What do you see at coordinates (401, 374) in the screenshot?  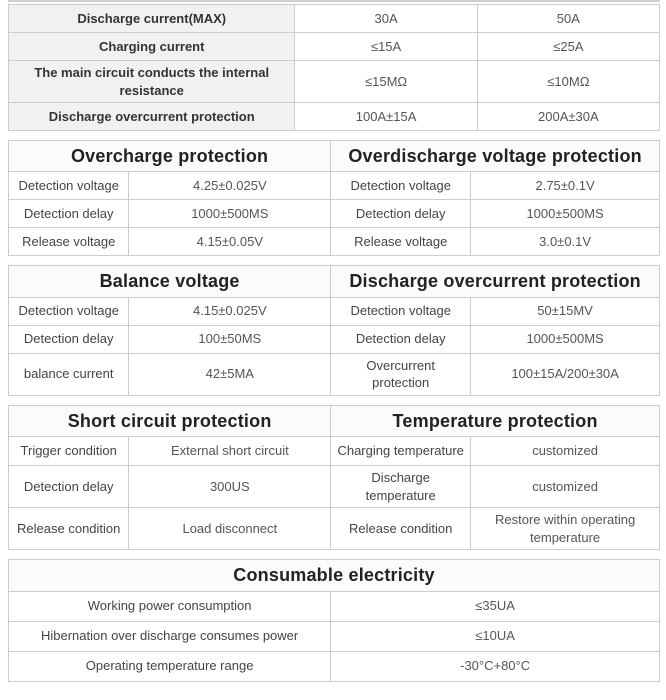 I see `param-label-cell: Overcurrent protection` at bounding box center [401, 374].